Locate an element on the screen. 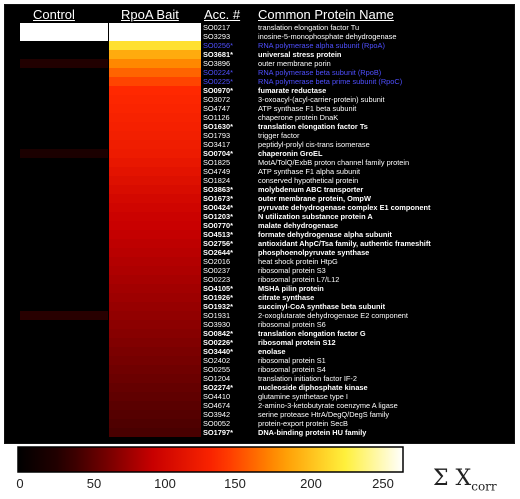  protein-name-label: trigger factor is located at coordinates (279, 135).